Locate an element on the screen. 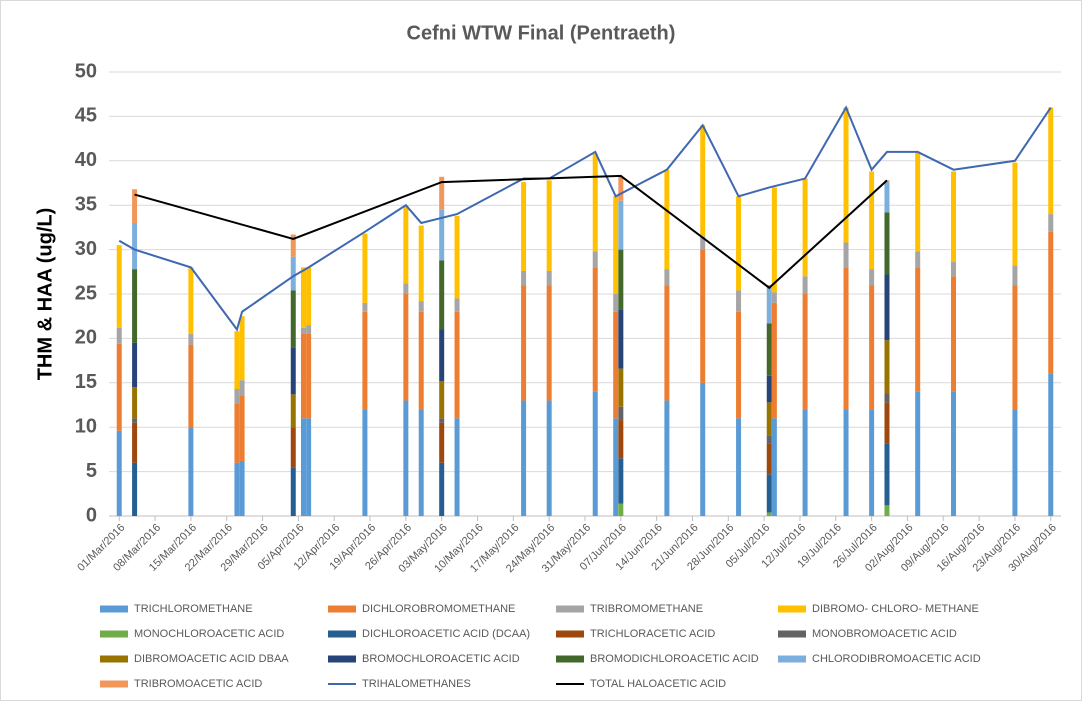  y-tick-label: 10 is located at coordinates (86, 426).